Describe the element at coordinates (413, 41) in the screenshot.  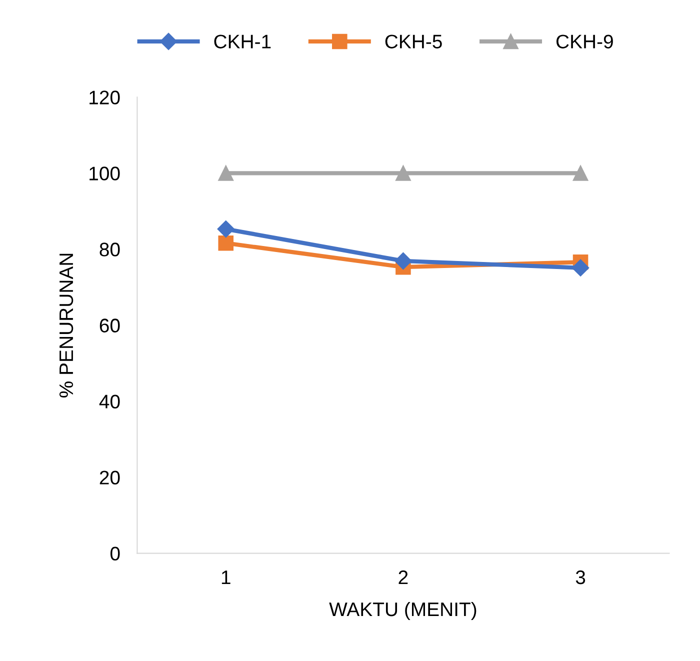
I see `legend-label: CKH-5` at that location.